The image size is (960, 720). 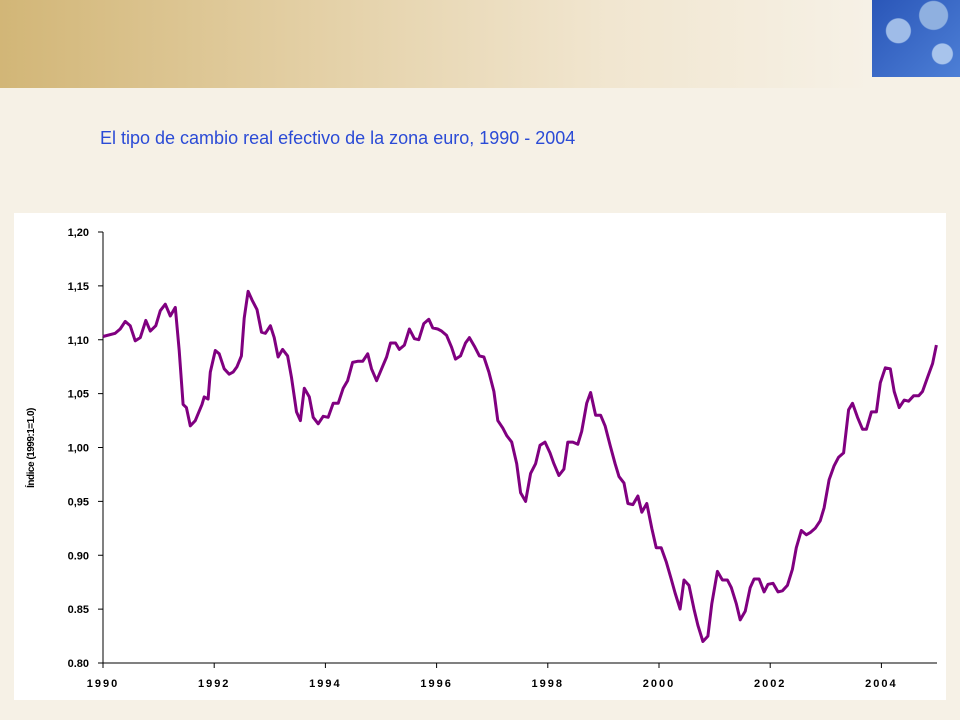 What do you see at coordinates (30, 448) in the screenshot?
I see `y-axis-label: Índice (1999:1=1.0)` at bounding box center [30, 448].